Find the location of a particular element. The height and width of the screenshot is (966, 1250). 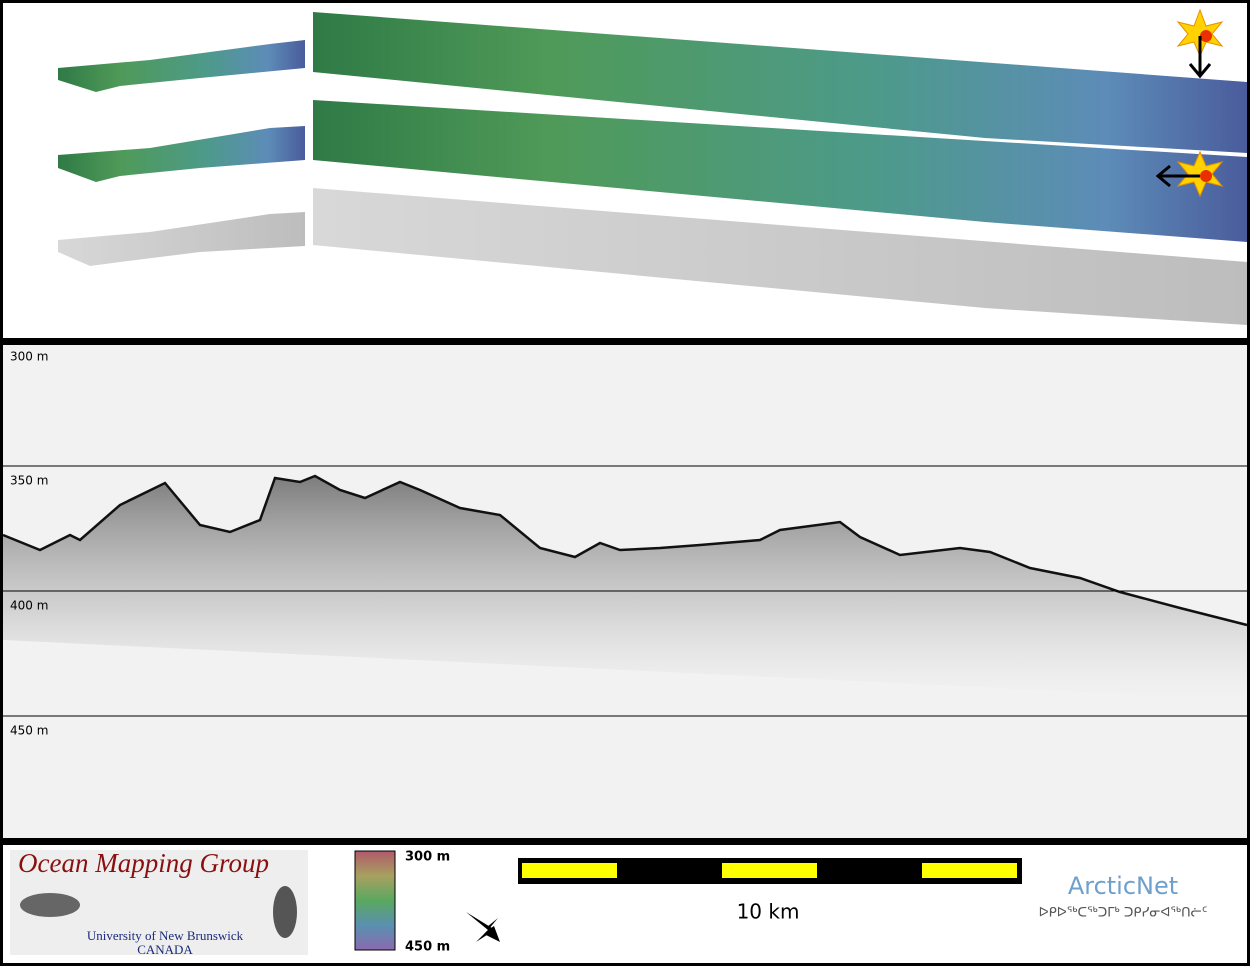

swath-bottom-left is located at coordinates (181, 239).